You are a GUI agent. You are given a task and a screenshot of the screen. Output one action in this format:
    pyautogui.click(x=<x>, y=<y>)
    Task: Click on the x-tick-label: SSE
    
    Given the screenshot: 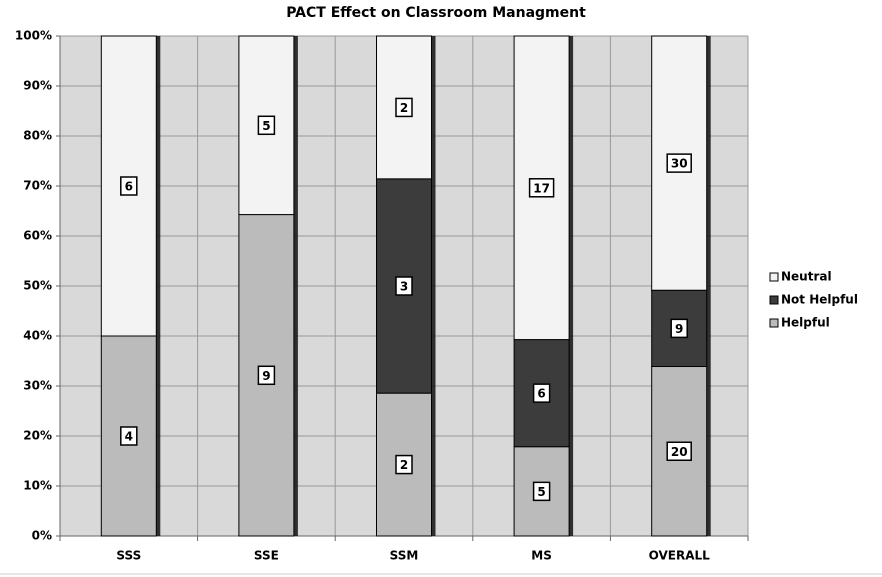 What is the action you would take?
    pyautogui.click(x=266, y=556)
    